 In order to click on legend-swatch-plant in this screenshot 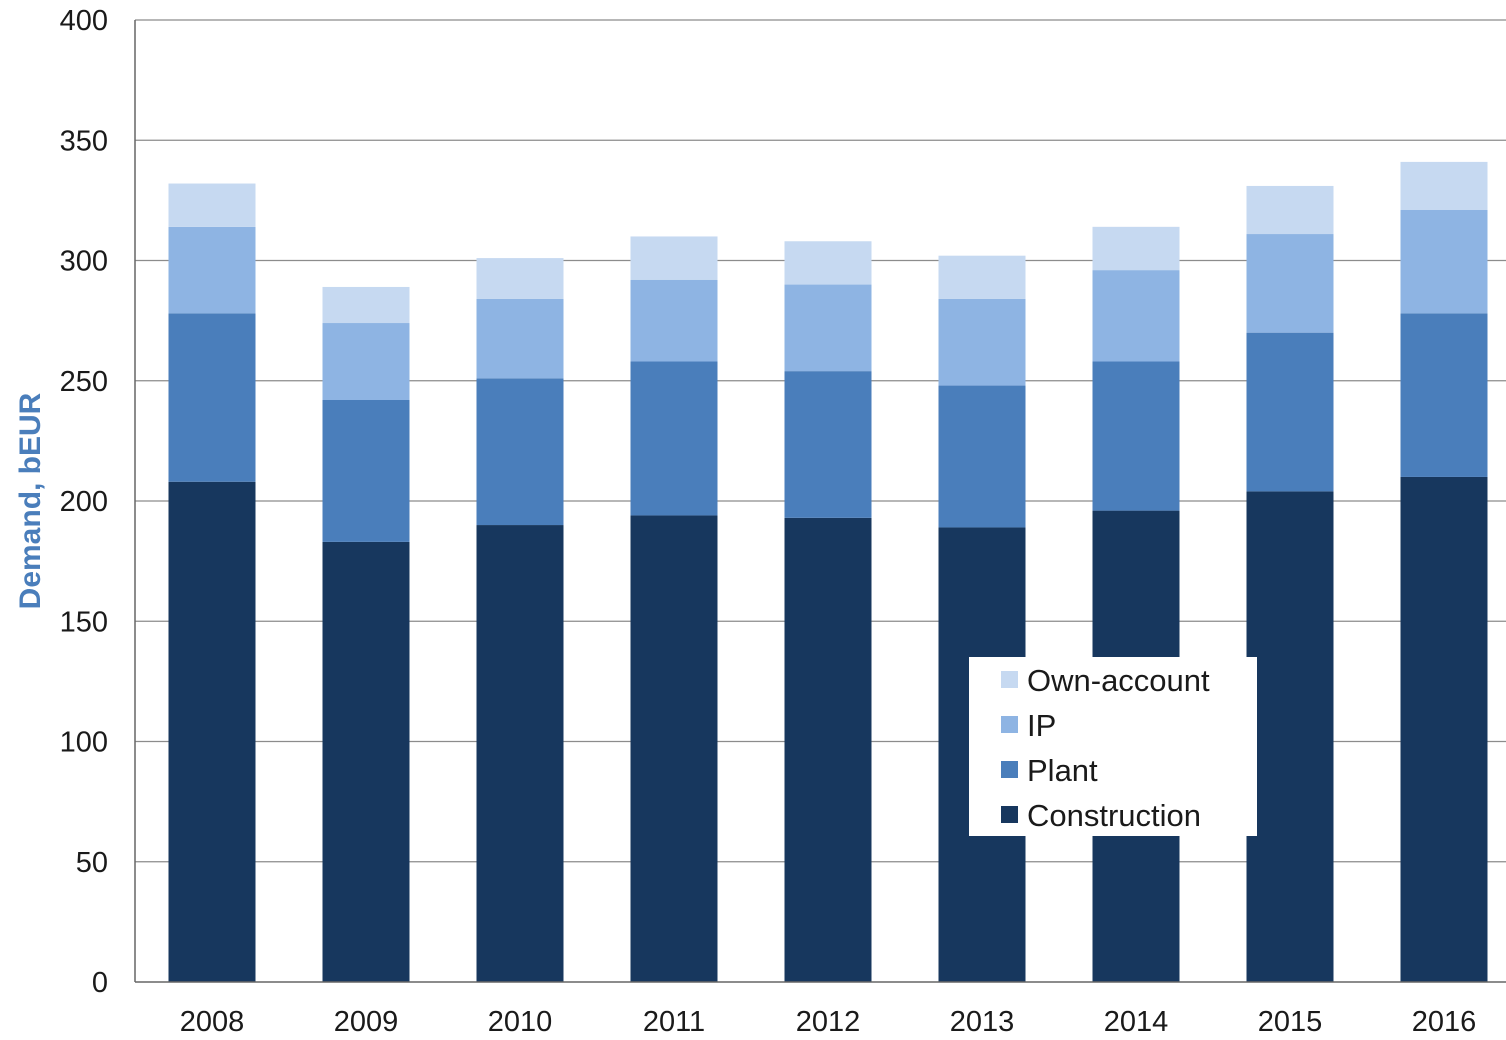, I will do `click(1009, 769)`.